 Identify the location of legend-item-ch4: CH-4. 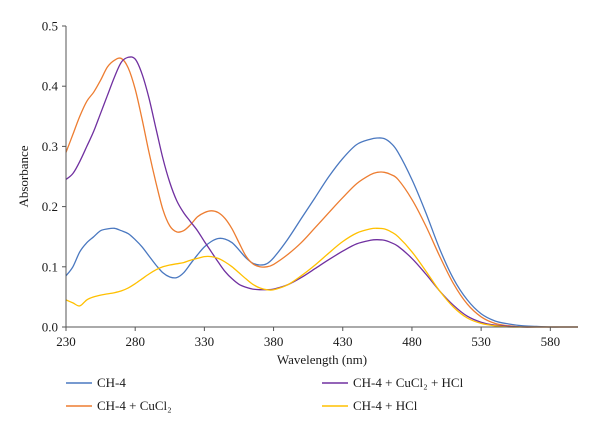
(96, 382).